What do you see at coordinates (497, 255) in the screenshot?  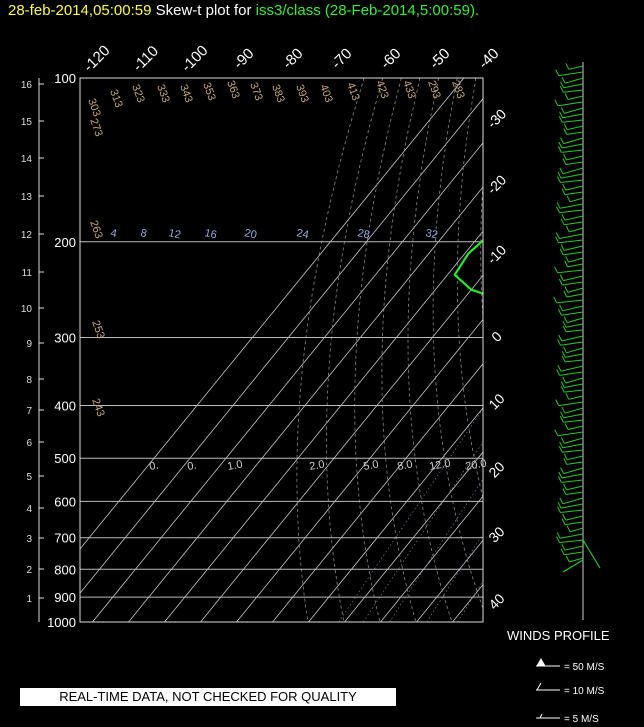 I see `right-temperature-label: -10` at bounding box center [497, 255].